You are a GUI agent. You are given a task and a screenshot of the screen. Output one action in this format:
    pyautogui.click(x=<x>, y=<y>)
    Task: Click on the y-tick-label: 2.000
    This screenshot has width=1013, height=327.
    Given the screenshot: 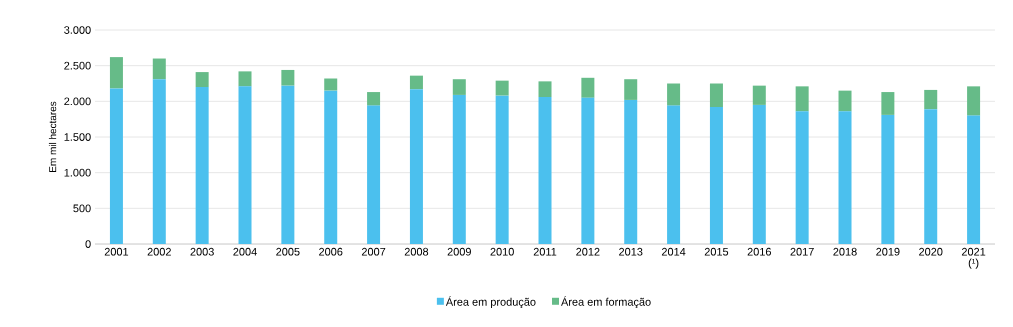 What is the action you would take?
    pyautogui.click(x=77, y=101)
    